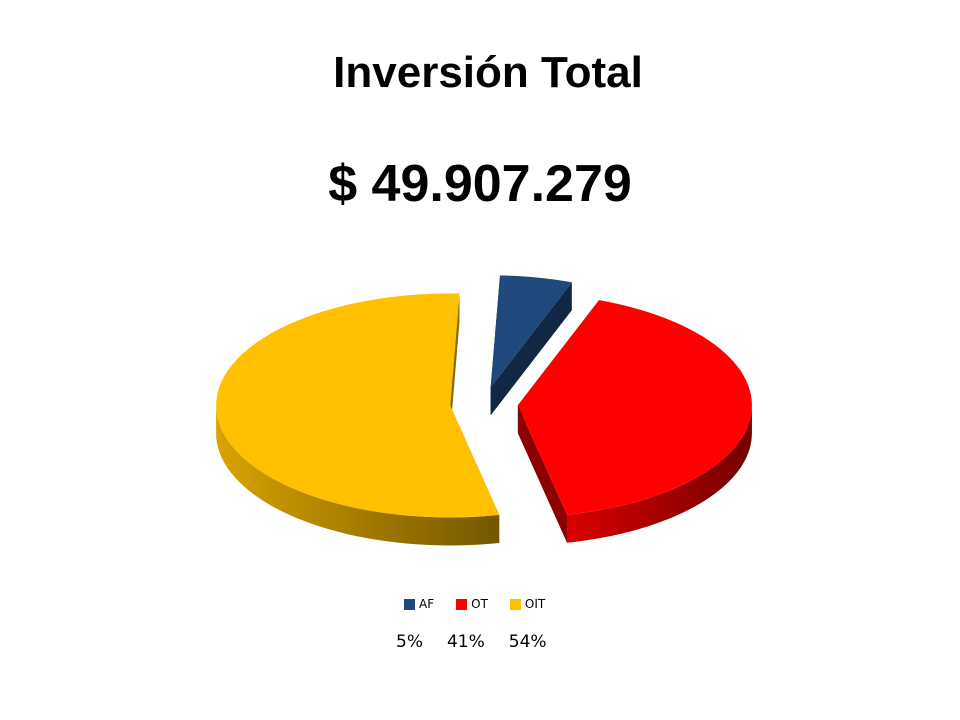 The height and width of the screenshot is (720, 960). I want to click on pie-slice-ot, so click(634, 421).